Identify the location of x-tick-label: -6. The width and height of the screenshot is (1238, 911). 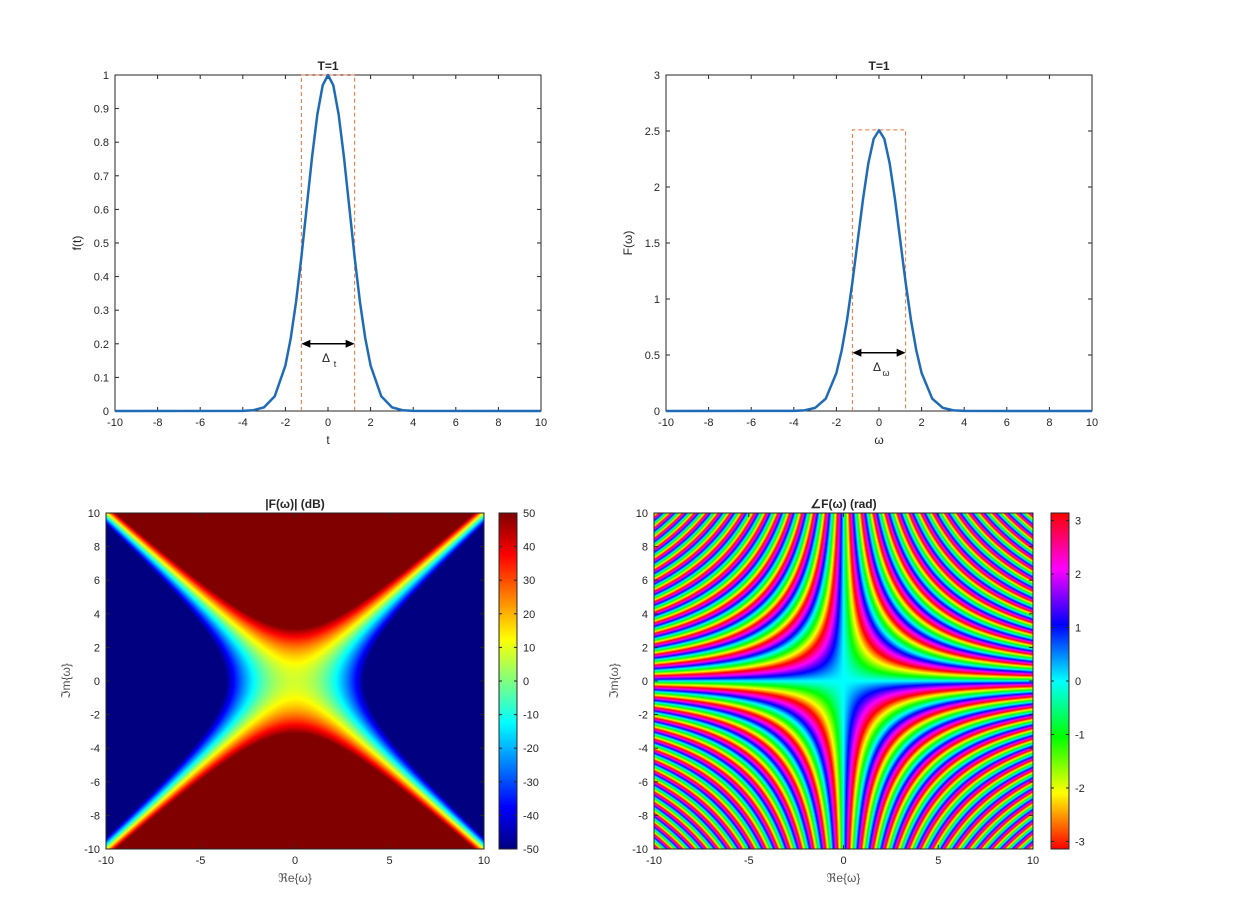
(751, 423).